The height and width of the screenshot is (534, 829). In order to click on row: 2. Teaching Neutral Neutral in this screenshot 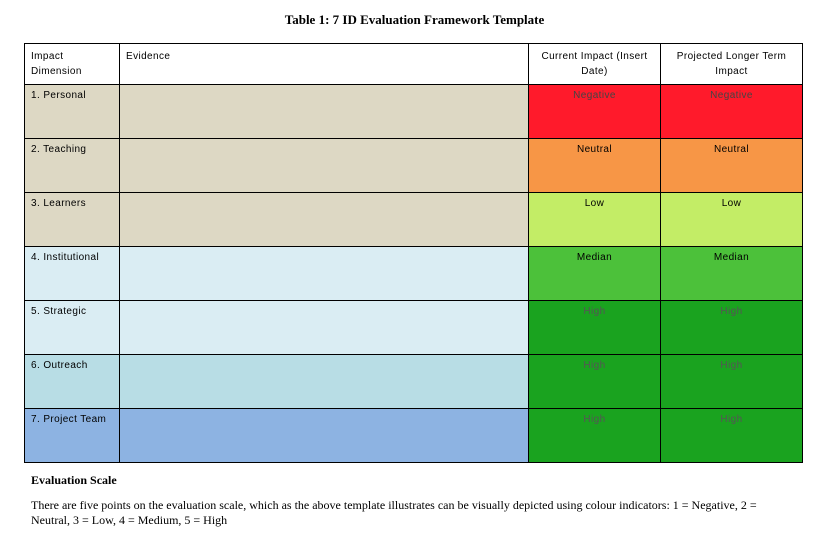, I will do `click(413, 165)`.